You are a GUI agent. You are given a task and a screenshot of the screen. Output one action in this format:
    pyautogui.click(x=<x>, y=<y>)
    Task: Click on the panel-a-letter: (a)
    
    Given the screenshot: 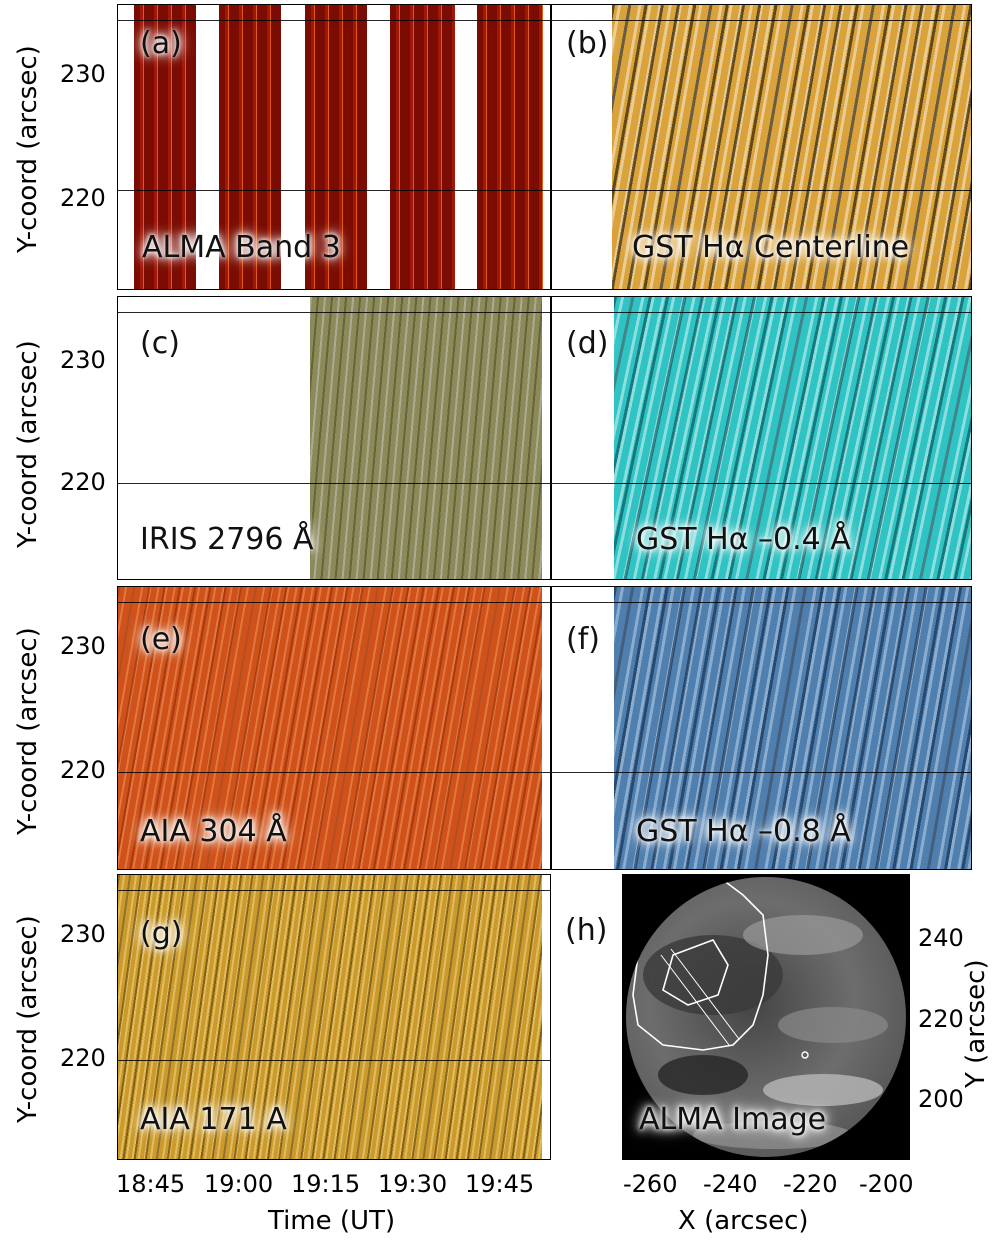 What is the action you would take?
    pyautogui.click(x=161, y=43)
    